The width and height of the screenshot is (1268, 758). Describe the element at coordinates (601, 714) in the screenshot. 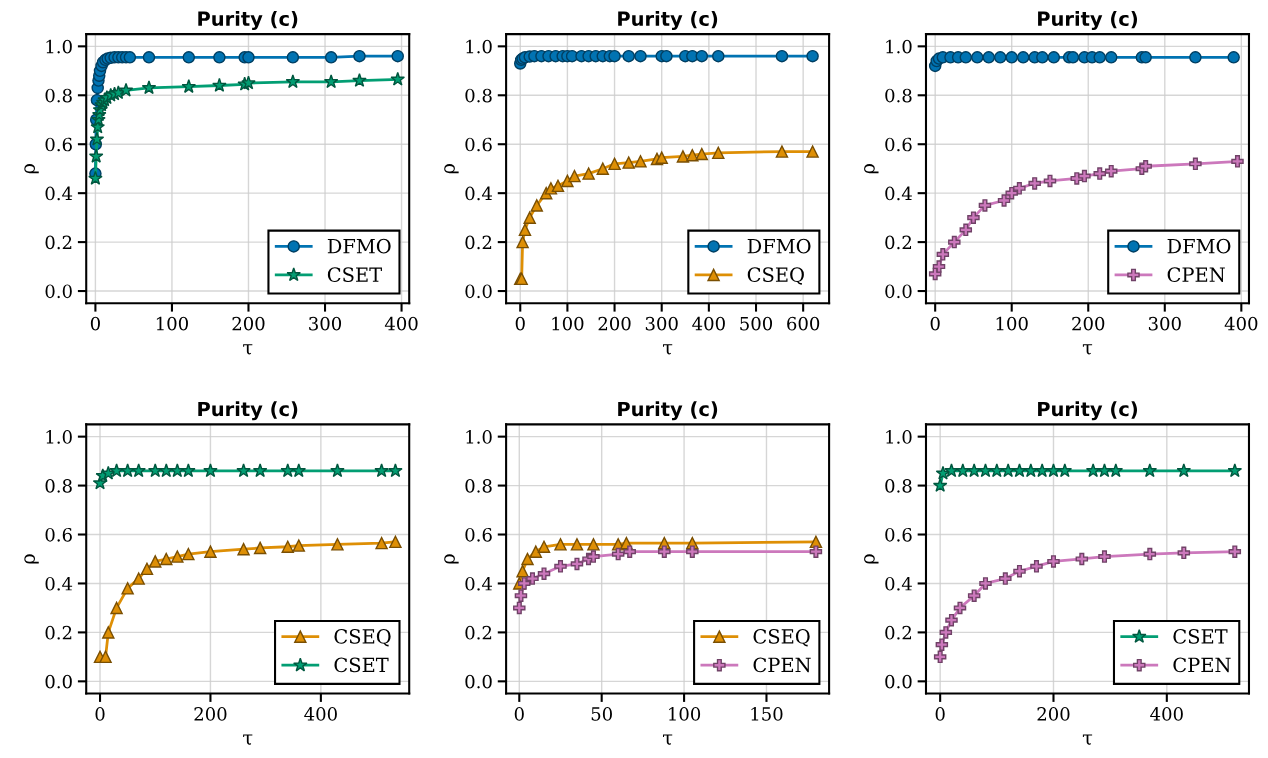

I see `x-tick-label: 50` at that location.